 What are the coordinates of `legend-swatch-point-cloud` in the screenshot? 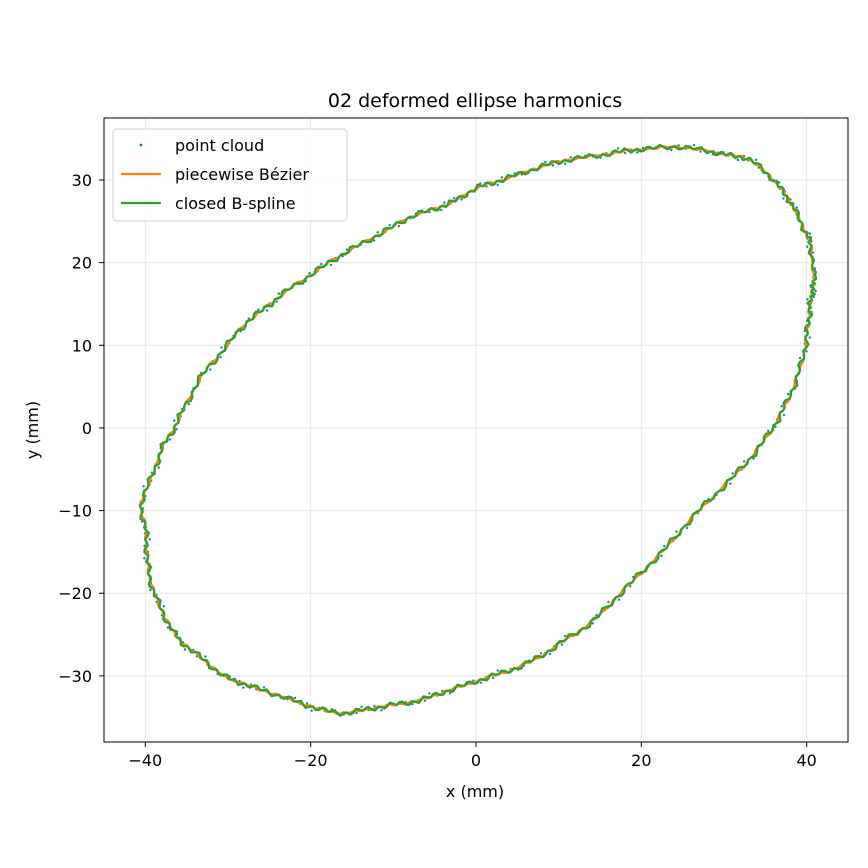 It's located at (141, 145).